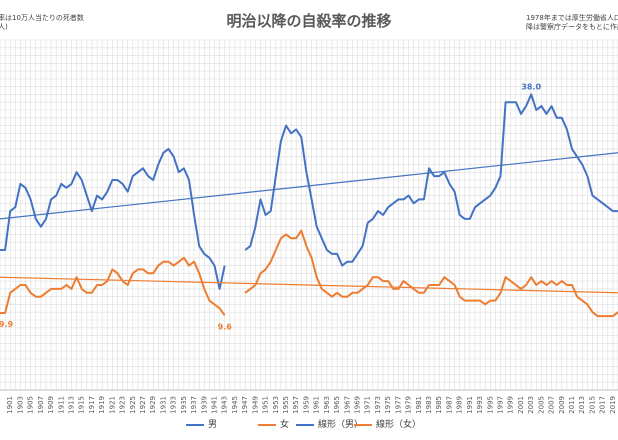 The height and width of the screenshot is (440, 618). I want to click on x-tick-label: 1965, so click(337, 405).